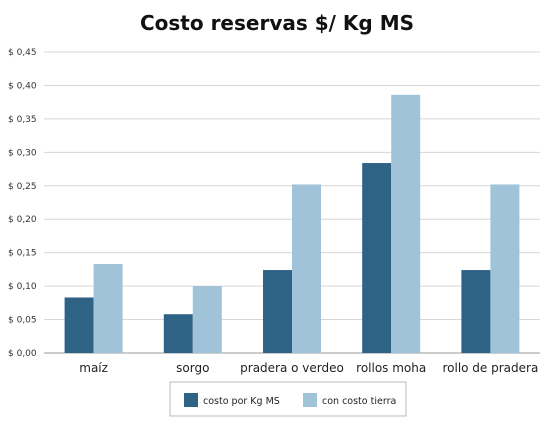 The width and height of the screenshot is (555, 422). I want to click on x-tick-label: maíz, so click(93, 368).